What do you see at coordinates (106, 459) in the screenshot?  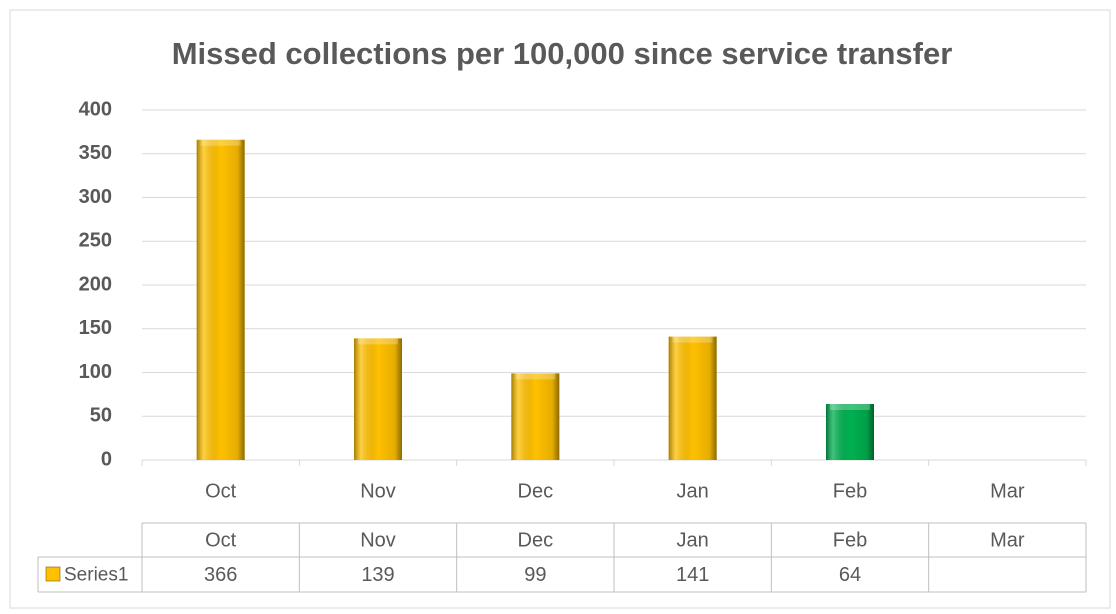 I see `y-tick-label: 0` at bounding box center [106, 459].